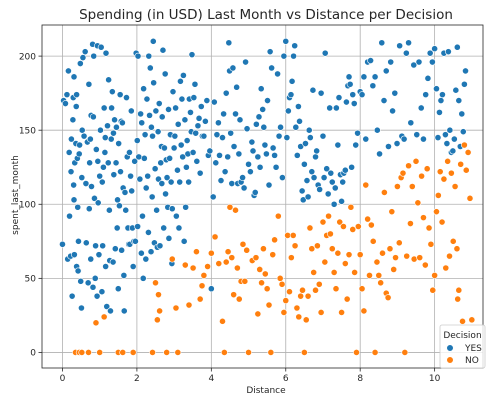 This screenshot has width=501, height=407. What do you see at coordinates (137, 379) in the screenshot?
I see `x-tick-label: 2` at bounding box center [137, 379].